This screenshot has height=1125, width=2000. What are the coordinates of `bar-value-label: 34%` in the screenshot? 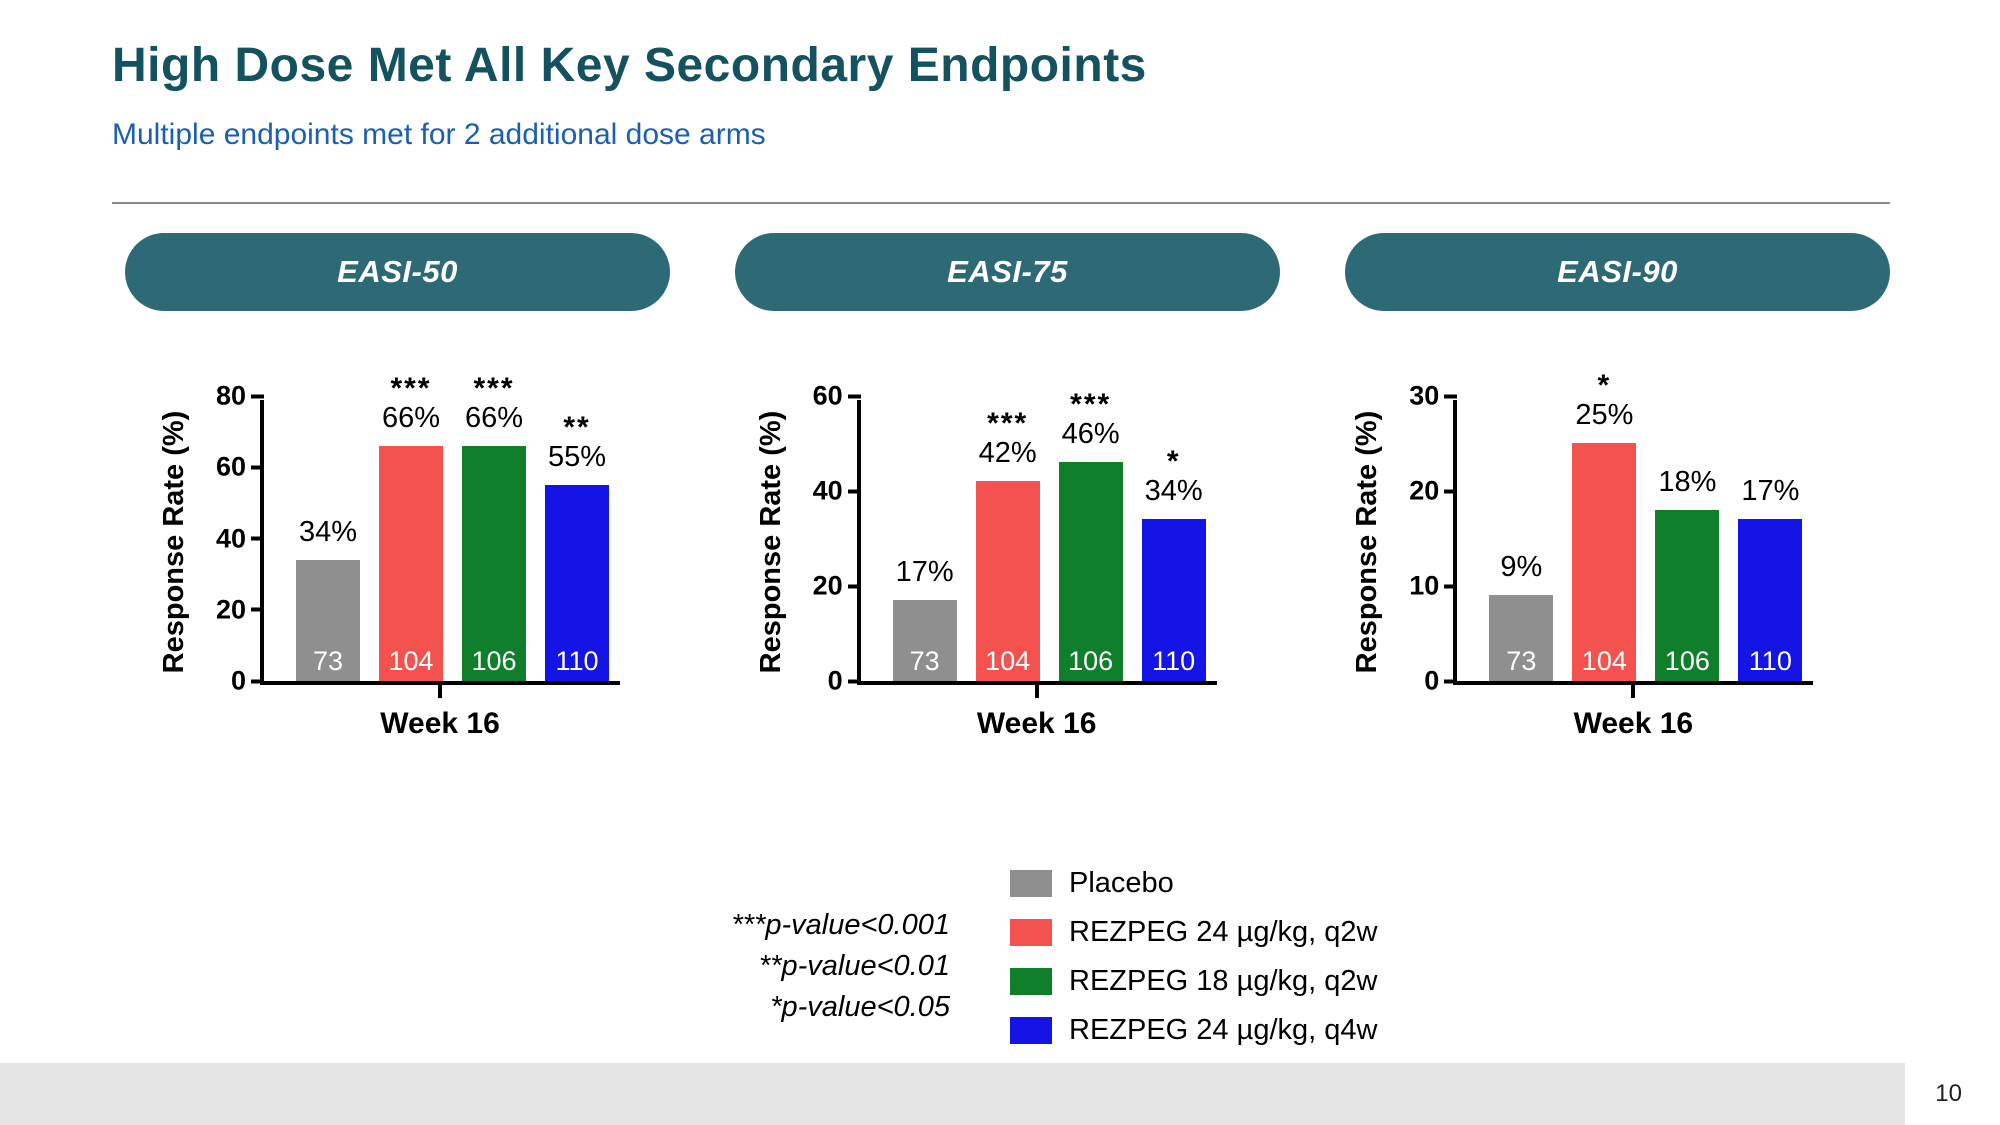 It's located at (328, 532).